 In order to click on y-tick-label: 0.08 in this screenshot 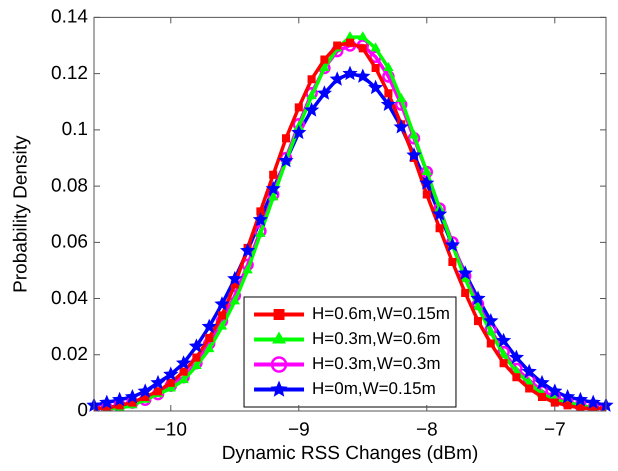, I will do `click(69, 185)`.